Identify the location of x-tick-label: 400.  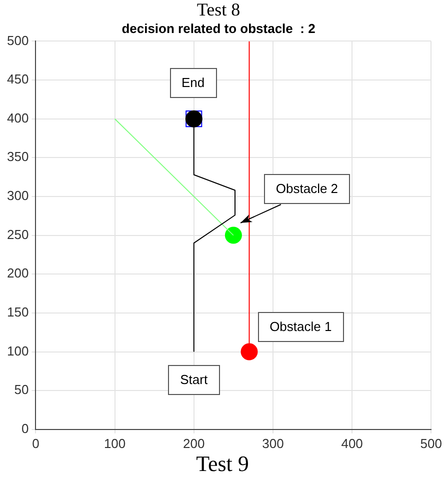
(352, 443).